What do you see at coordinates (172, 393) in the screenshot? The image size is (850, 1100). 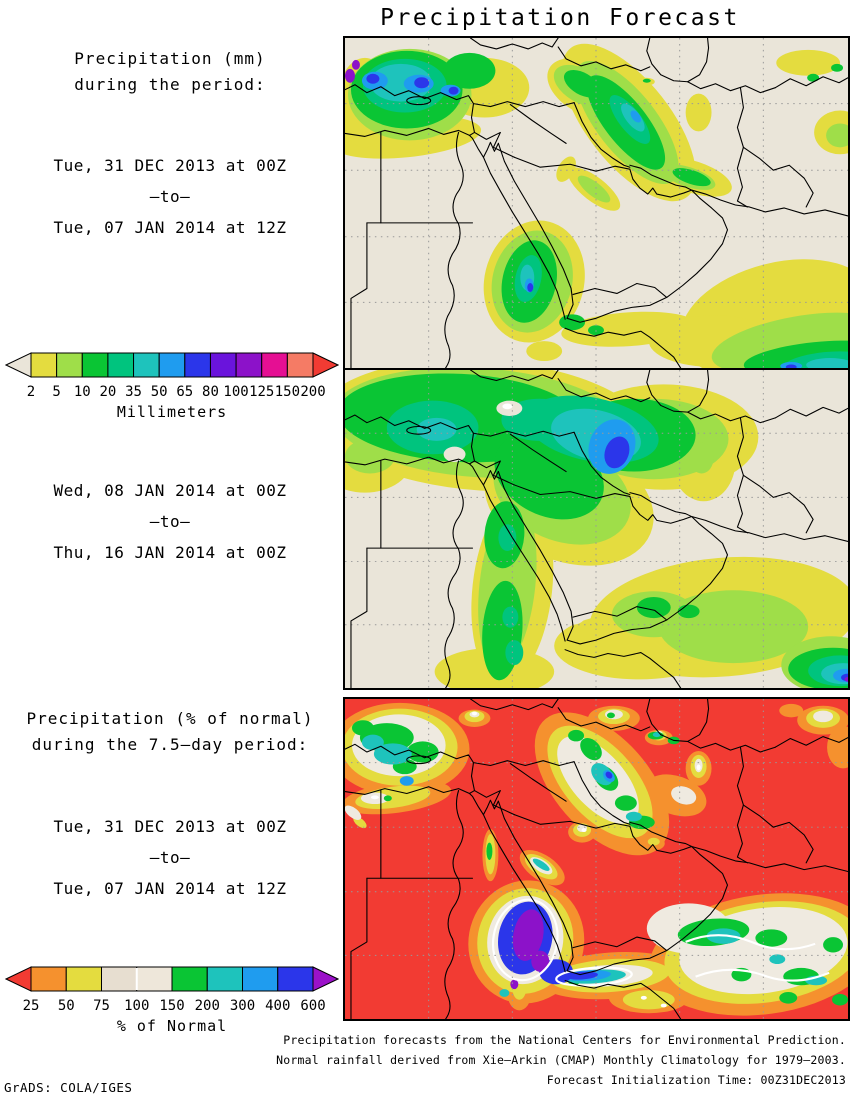 I see `colorbar-tick-labels: 2 5 10 20 35 50 65 80 100 125 150 200` at bounding box center [172, 393].